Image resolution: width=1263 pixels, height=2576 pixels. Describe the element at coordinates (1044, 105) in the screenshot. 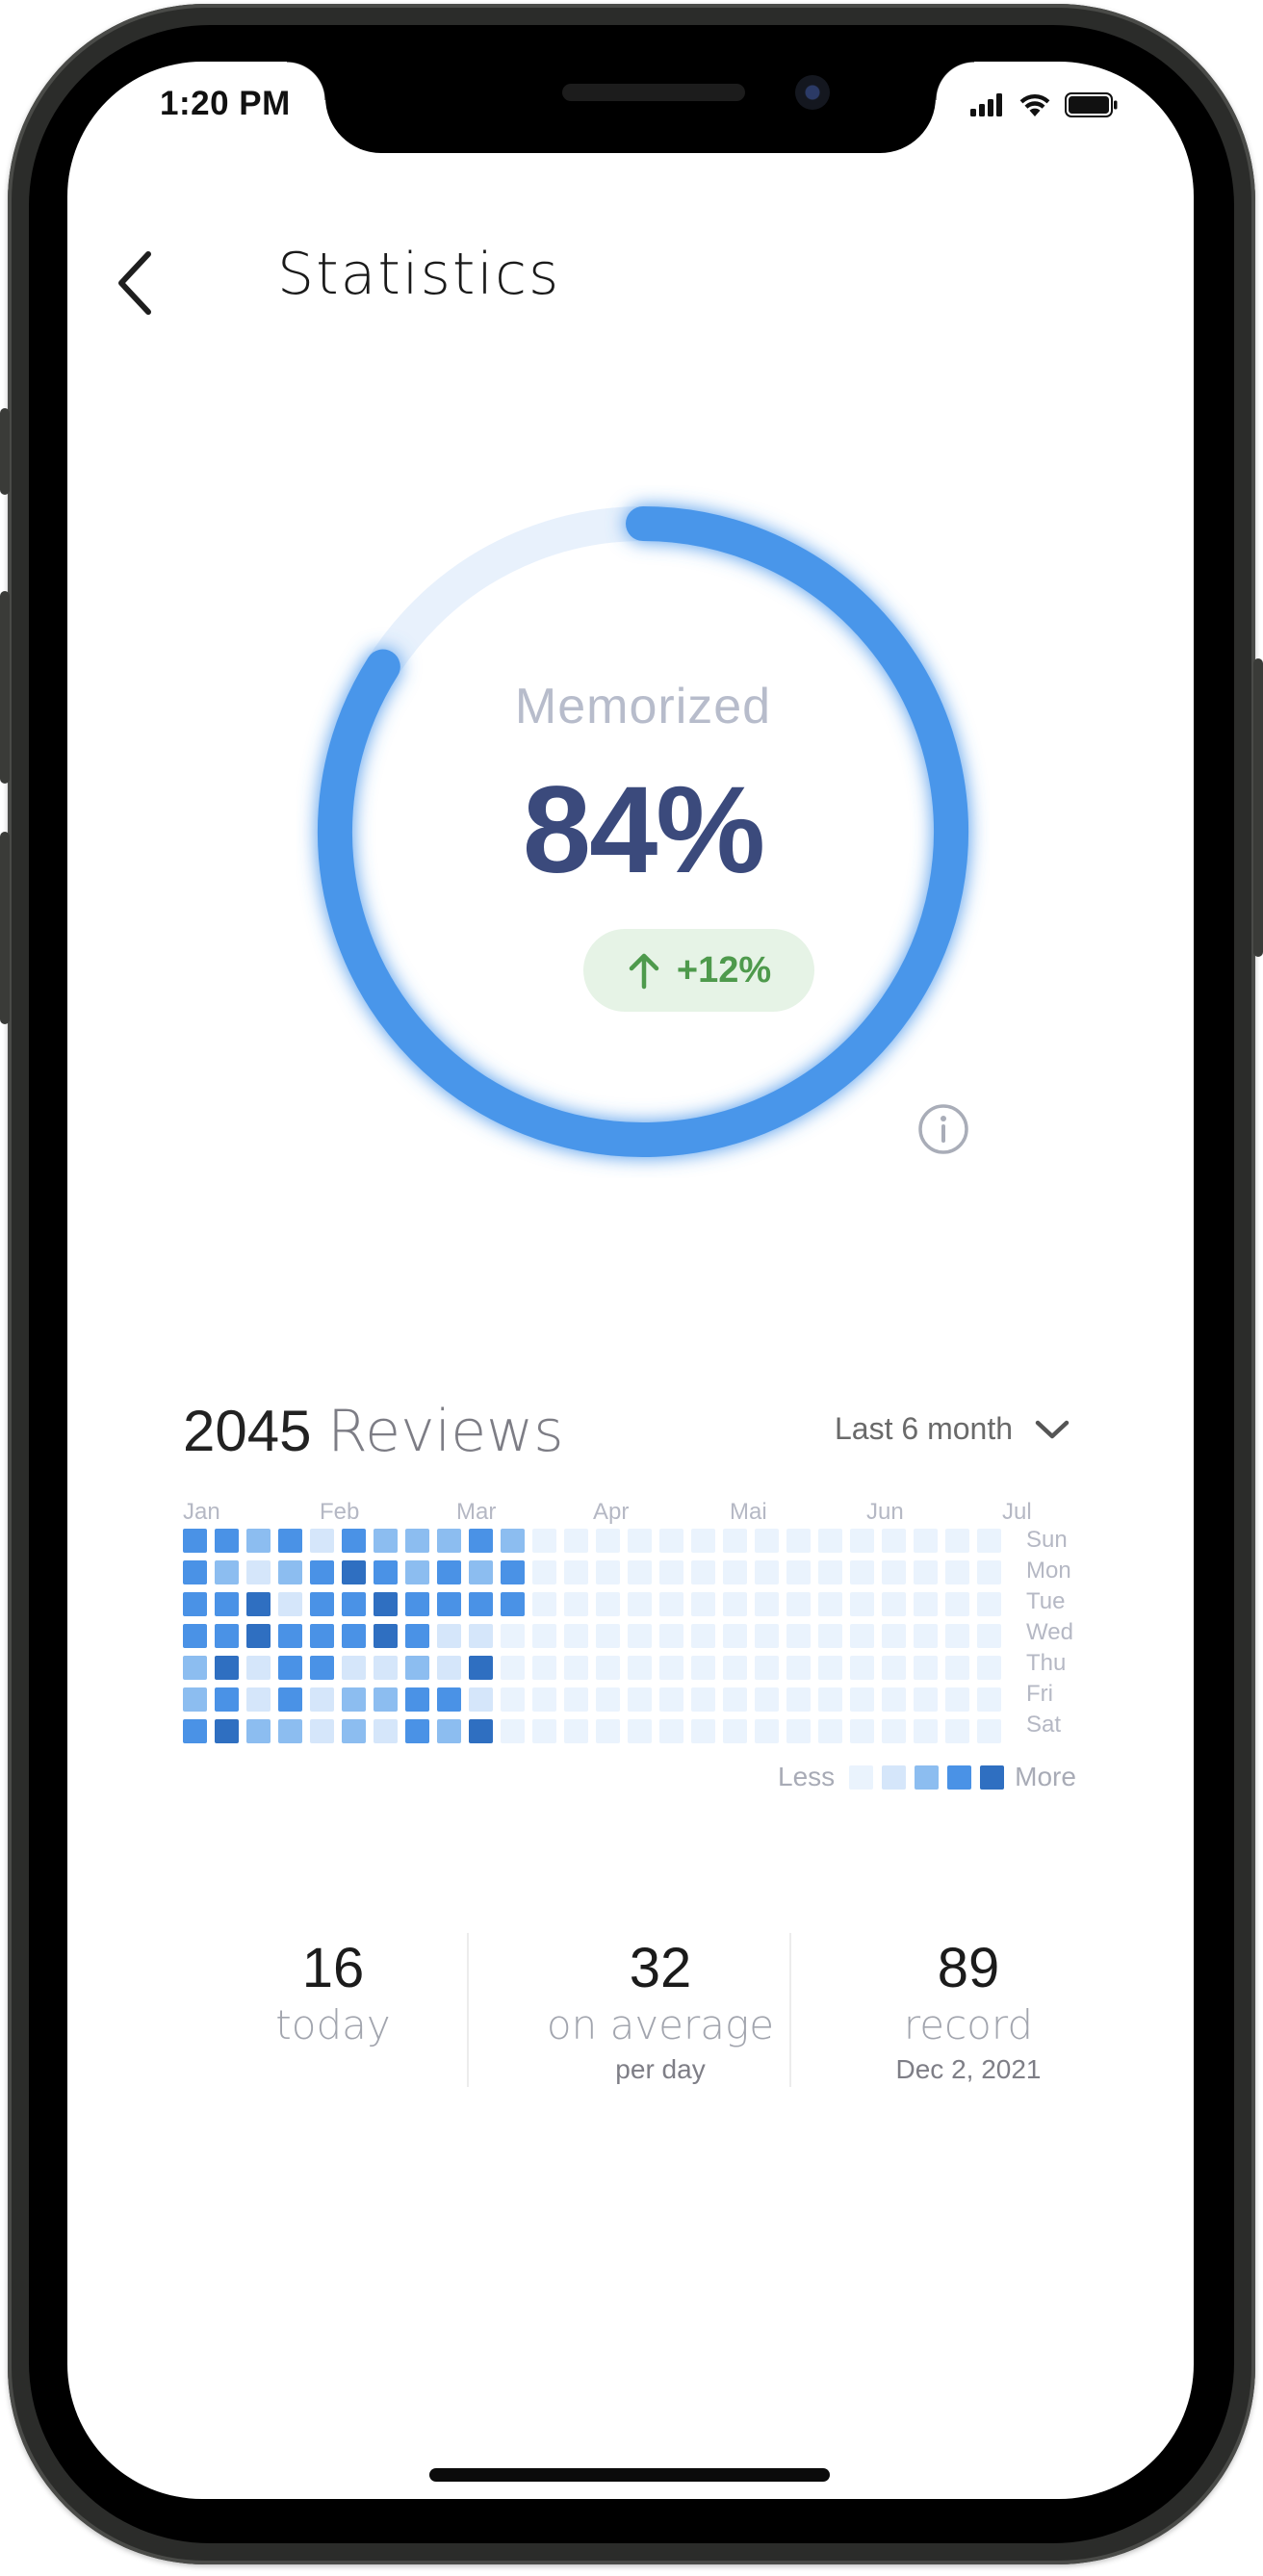

I see `status-icons` at that location.